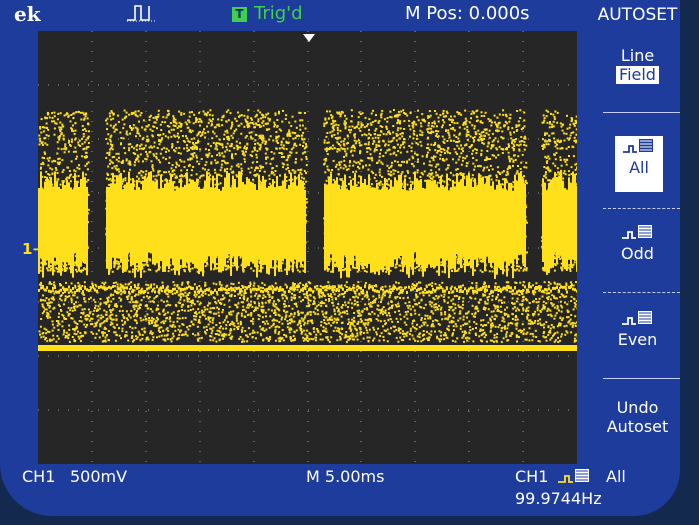  What do you see at coordinates (558, 498) in the screenshot?
I see `frequency-readout: 99.9744Hz` at bounding box center [558, 498].